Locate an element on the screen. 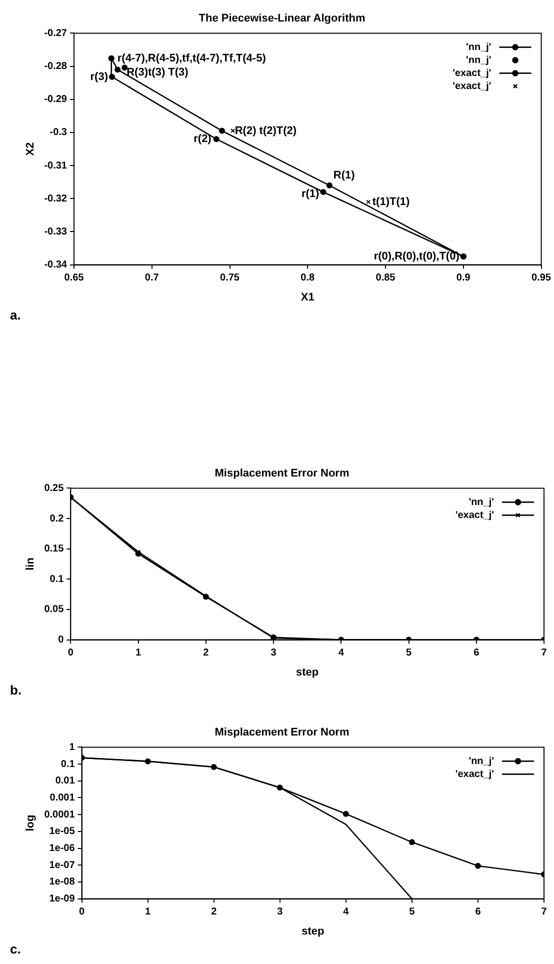 This screenshot has width=554, height=964. y-tick-label: 1e-06 is located at coordinates (62, 848).